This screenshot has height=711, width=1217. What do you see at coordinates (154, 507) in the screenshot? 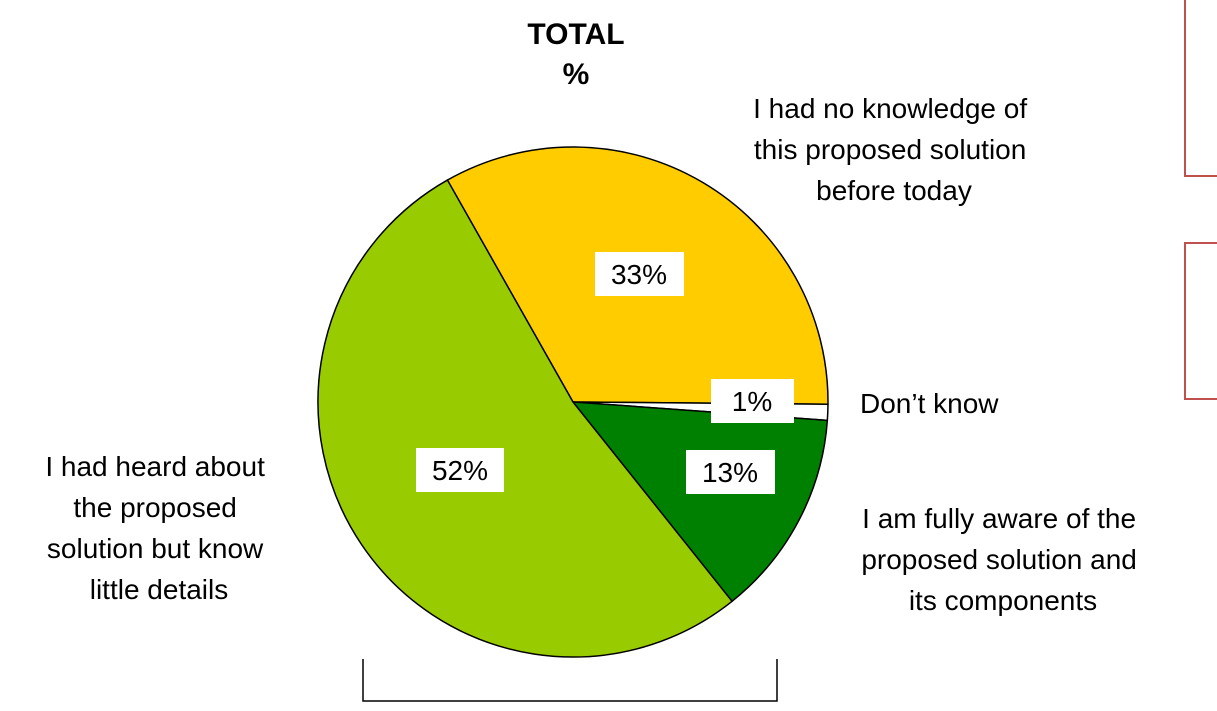
I see `label-heard-about-line-2: the proposed` at bounding box center [154, 507].